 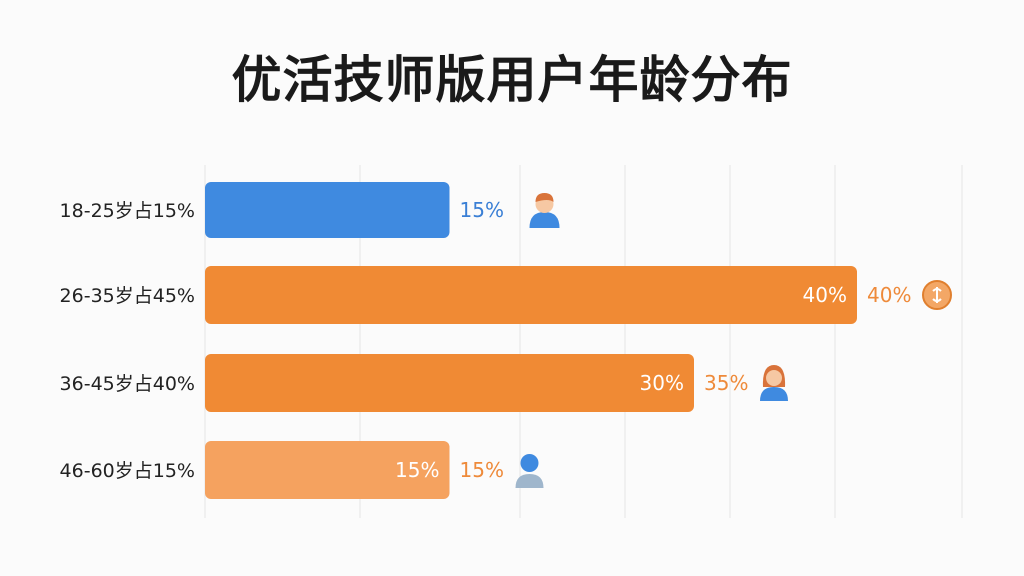 I want to click on coin-rim, so click(x=937, y=295).